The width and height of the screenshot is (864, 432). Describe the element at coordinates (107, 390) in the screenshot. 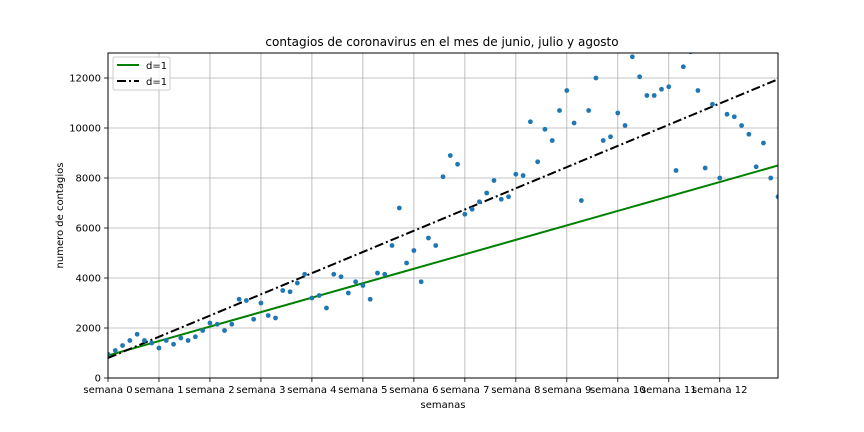

I see `x-tick-label: semana 0` at that location.